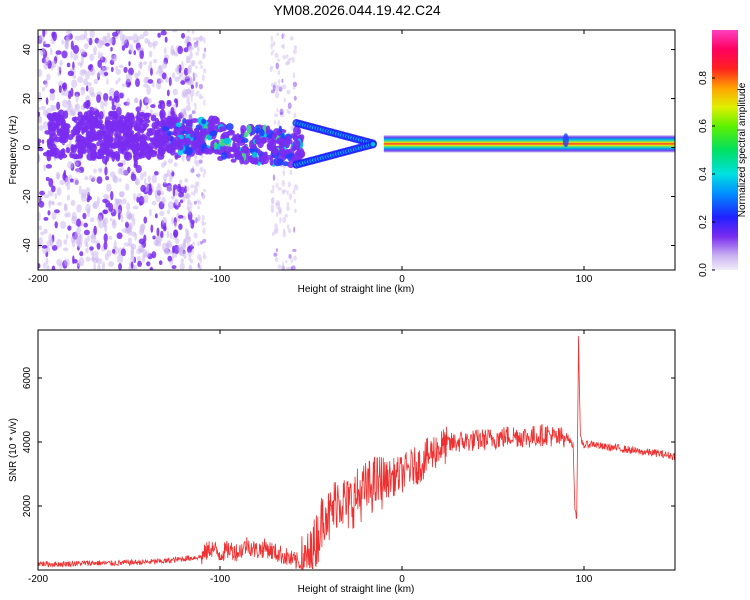 The height and width of the screenshot is (600, 750). Describe the element at coordinates (703, 270) in the screenshot. I see `colorbar-tick-label: 0.0` at that location.